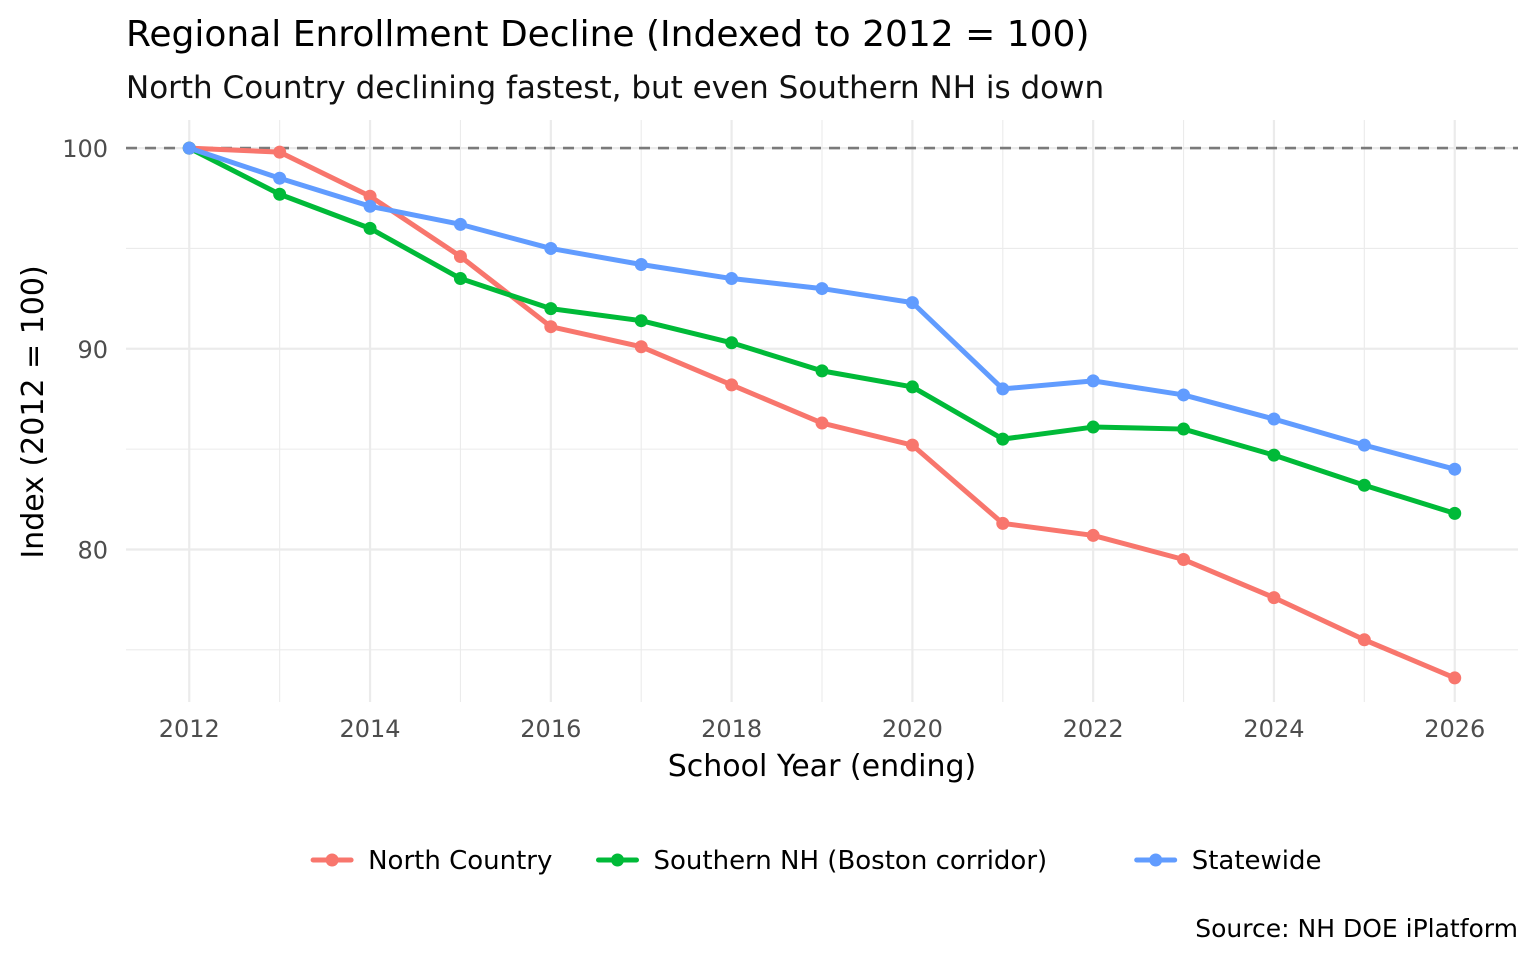  What do you see at coordinates (92, 550) in the screenshot?
I see `y-tick-label: 80` at bounding box center [92, 550].